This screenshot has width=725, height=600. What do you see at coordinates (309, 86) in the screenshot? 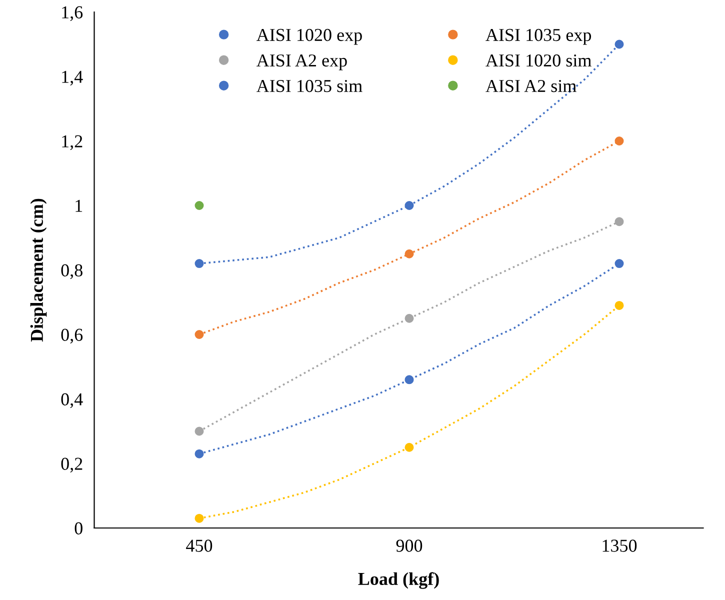
I see `legend-label: AISI 1035 sim` at bounding box center [309, 86].